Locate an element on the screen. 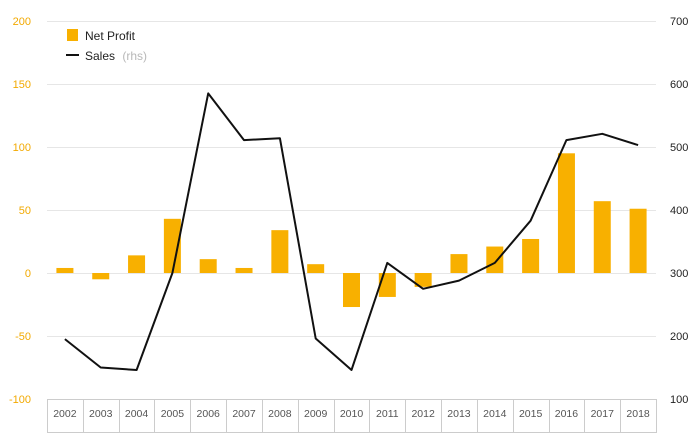 The image size is (700, 433). bar-net-profit-2012 is located at coordinates (423, 280).